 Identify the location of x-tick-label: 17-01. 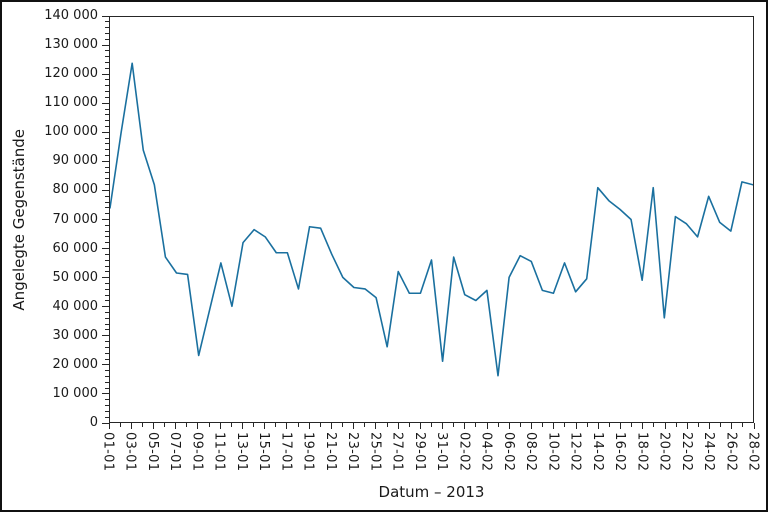
(286, 452).